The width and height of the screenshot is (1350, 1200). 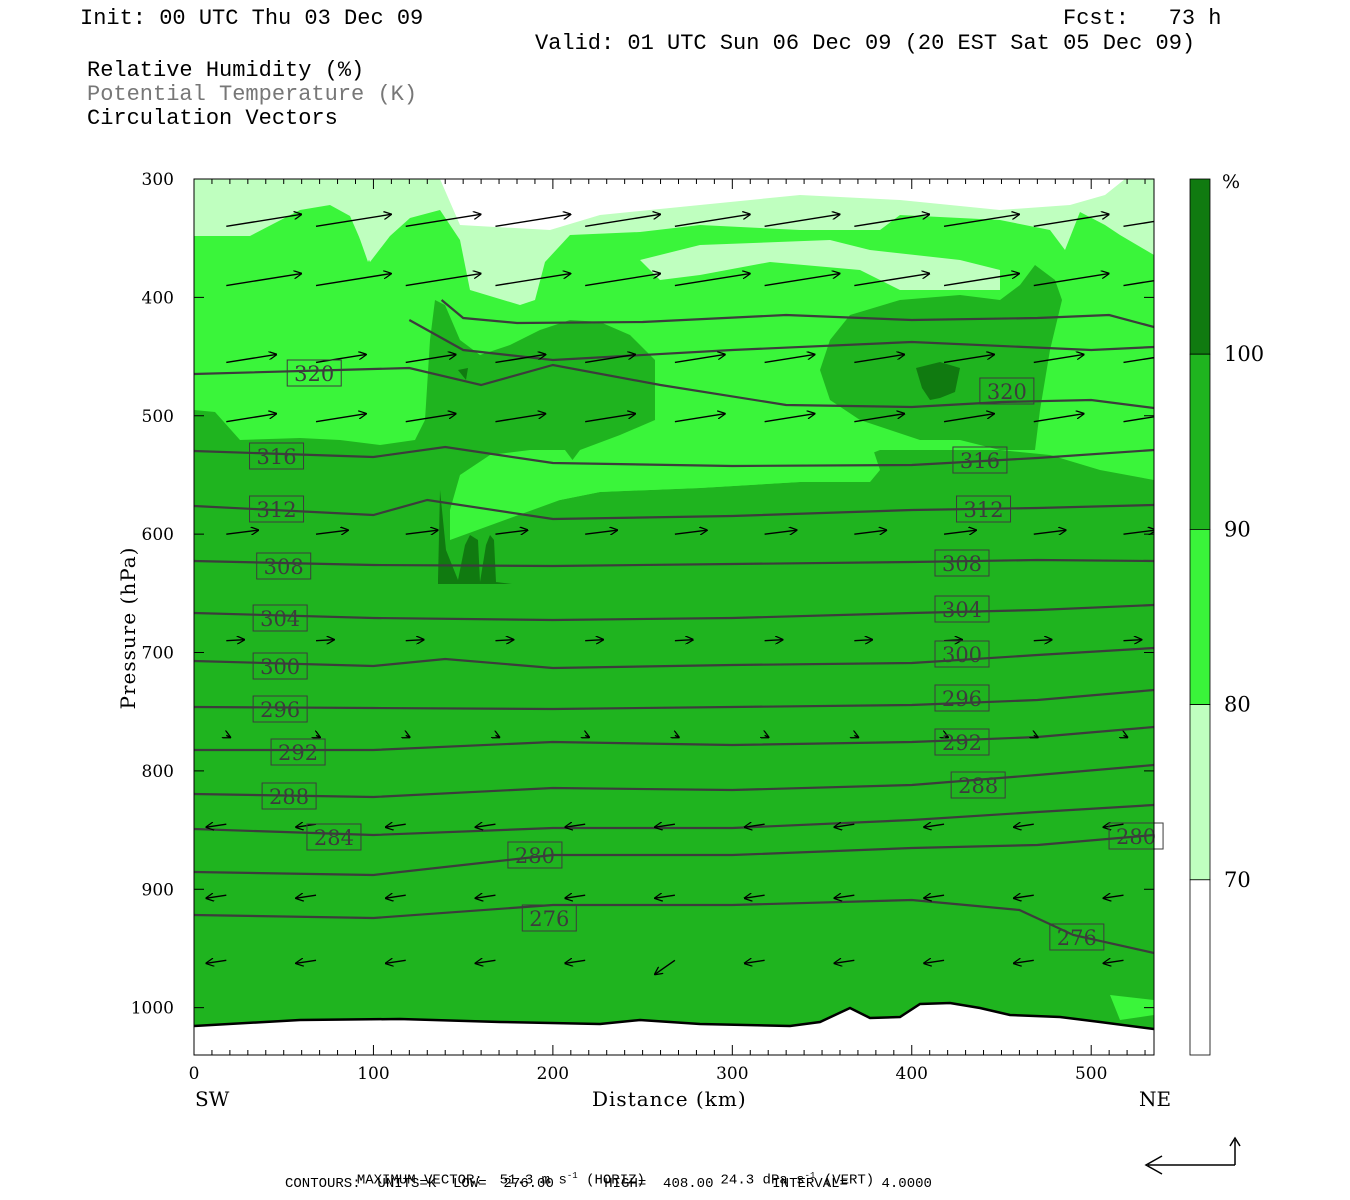 I want to click on theta-label-316: 316, so click(x=276, y=457).